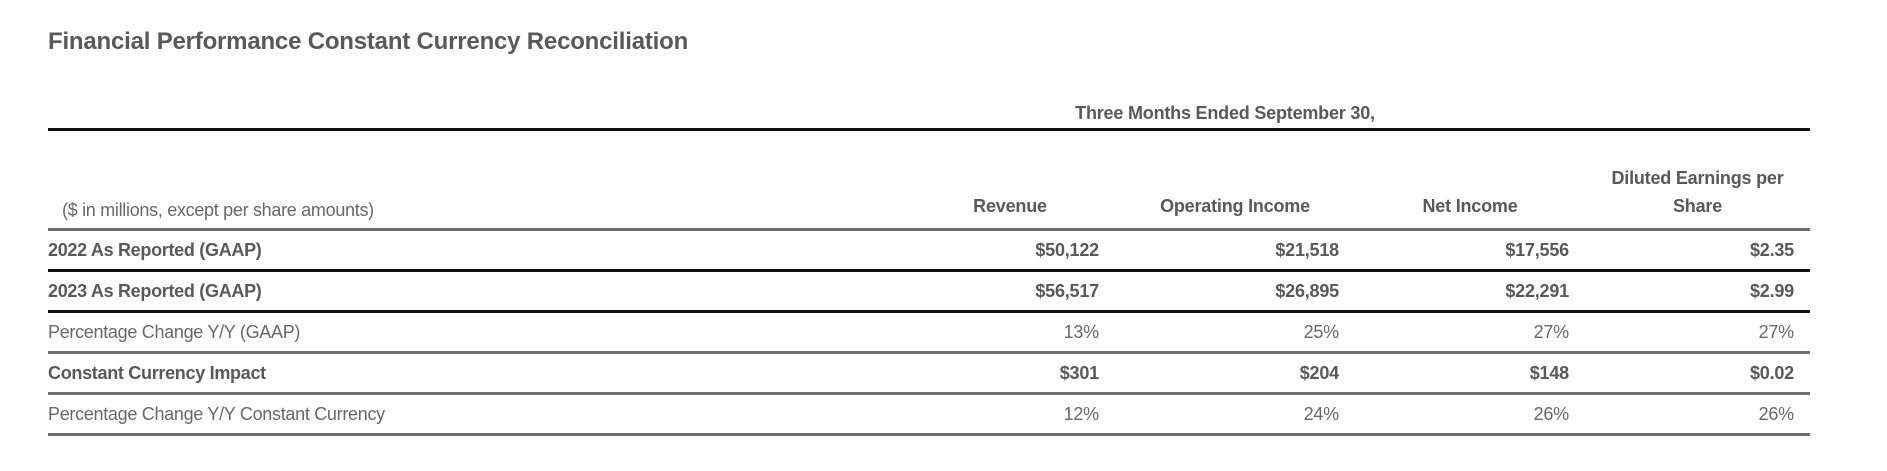  Describe the element at coordinates (1771, 249) in the screenshot. I see `cell-diluted-eps: $2.35` at that location.